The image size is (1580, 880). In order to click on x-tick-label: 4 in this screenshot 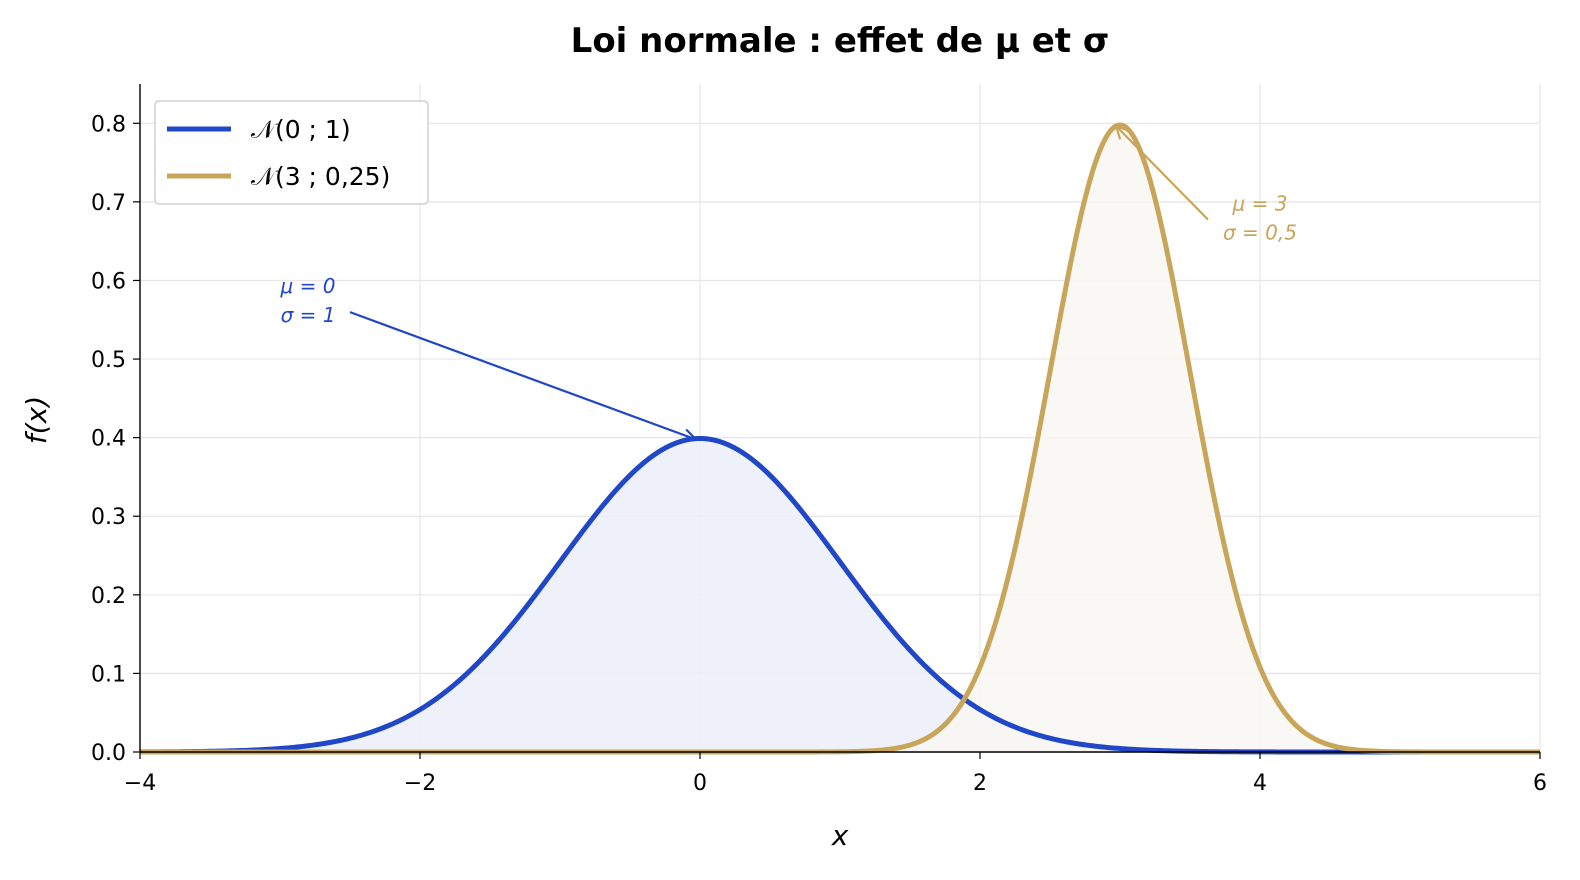, I will do `click(1260, 783)`.